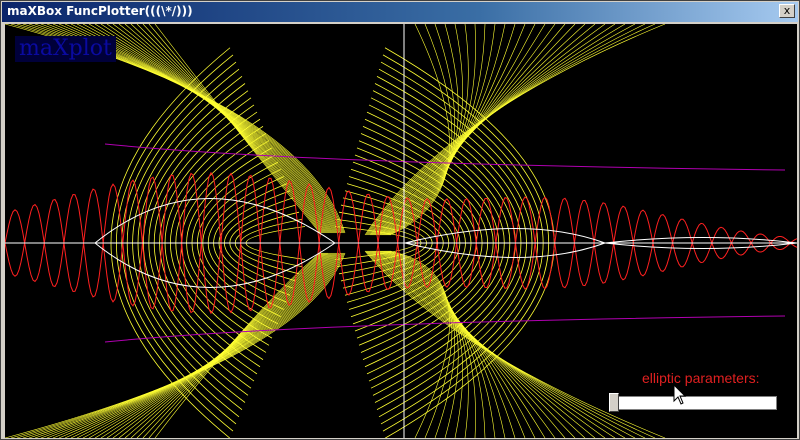 The image size is (800, 440). What do you see at coordinates (614, 402) in the screenshot?
I see `slider-thumb` at bounding box center [614, 402].